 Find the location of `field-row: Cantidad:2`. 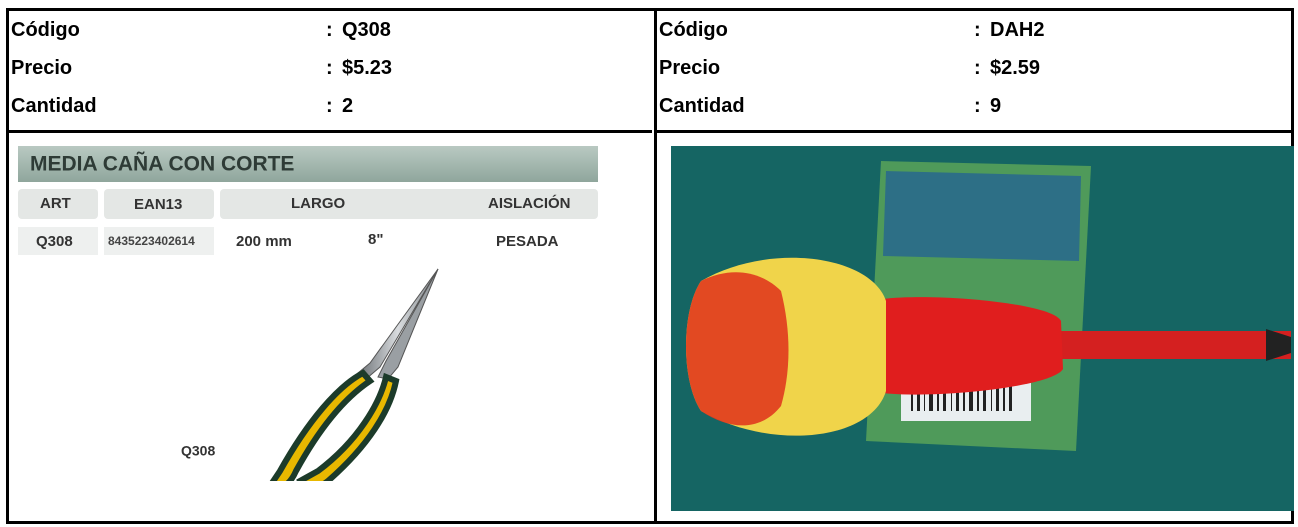

field-row: Cantidad:2 is located at coordinates (330, 106).